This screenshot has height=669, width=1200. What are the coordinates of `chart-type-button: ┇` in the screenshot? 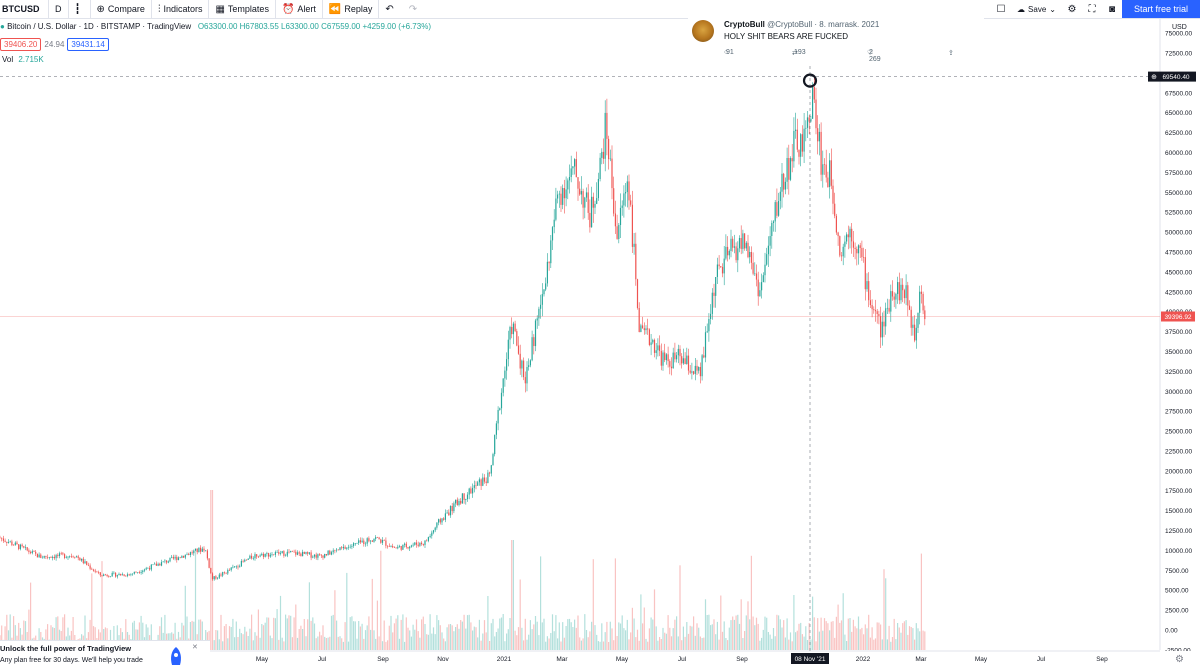 It's located at (80, 9).